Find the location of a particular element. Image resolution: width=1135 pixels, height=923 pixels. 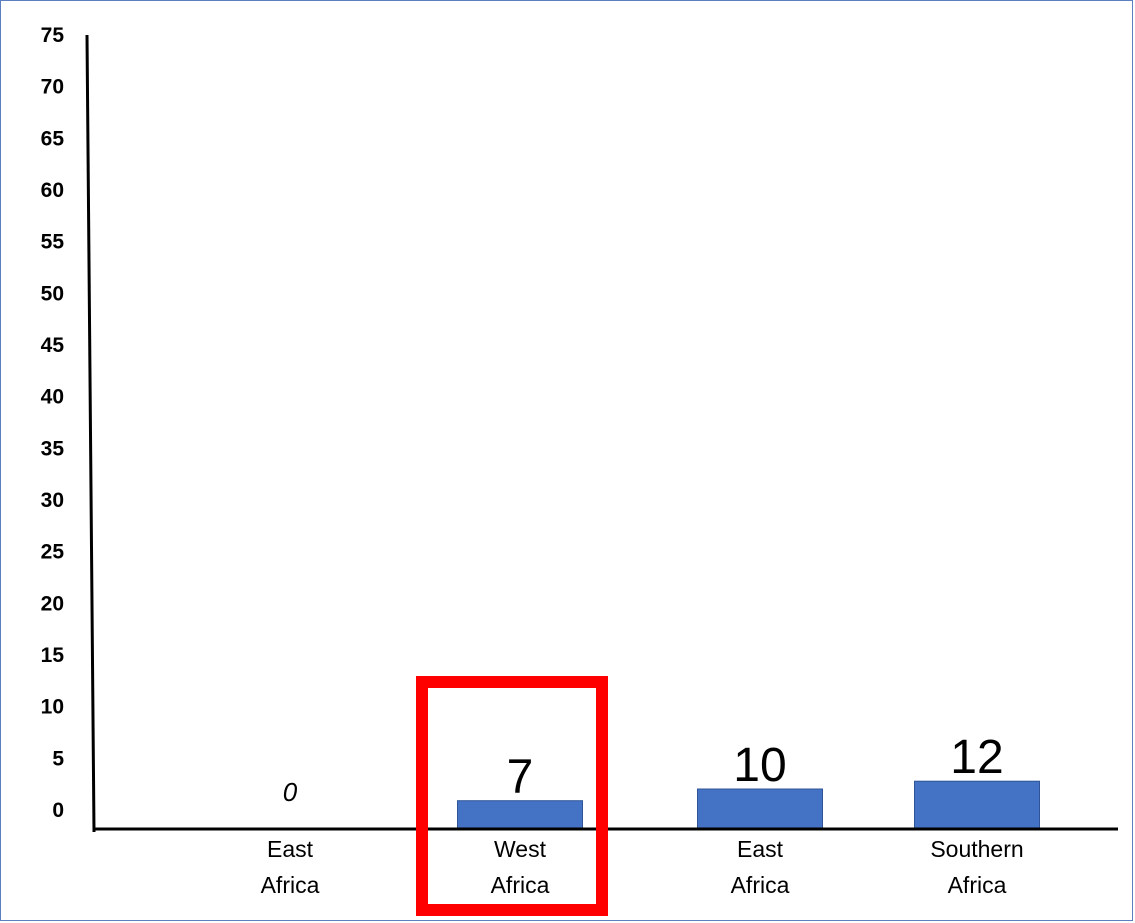

y-tick-label: 55 is located at coordinates (53, 242).